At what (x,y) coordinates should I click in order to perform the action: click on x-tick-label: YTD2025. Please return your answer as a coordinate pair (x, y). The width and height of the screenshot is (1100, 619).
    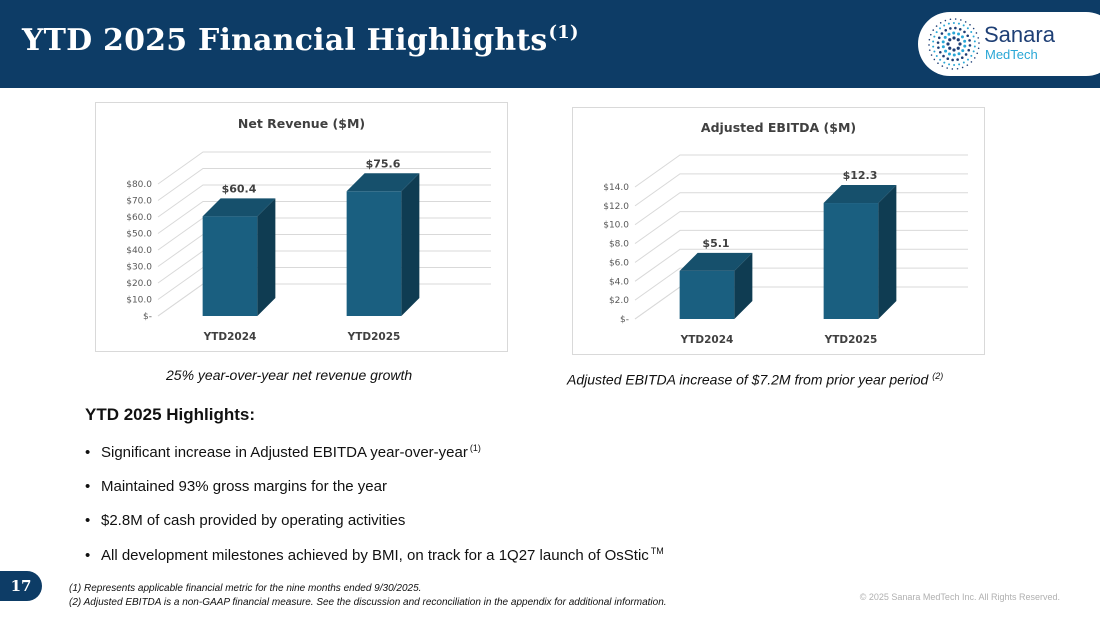
    Looking at the image, I should click on (374, 337).